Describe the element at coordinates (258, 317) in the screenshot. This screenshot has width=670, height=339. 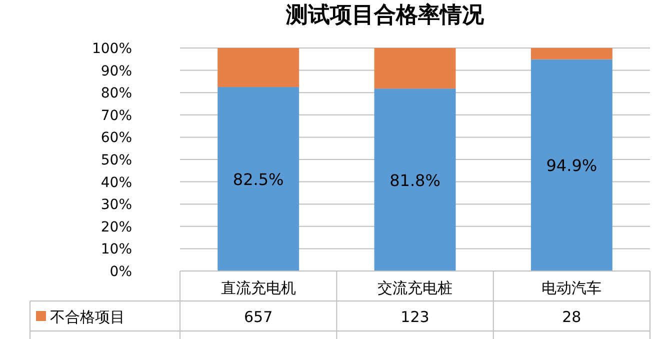
I see `text: 657` at that location.